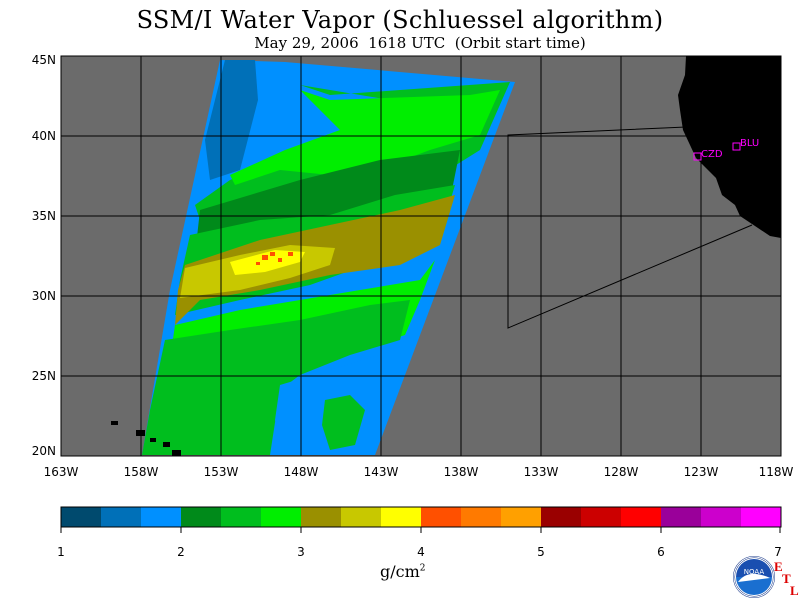 The width and height of the screenshot is (800, 600). I want to click on colorbar-tick-label: 2, so click(181, 552).